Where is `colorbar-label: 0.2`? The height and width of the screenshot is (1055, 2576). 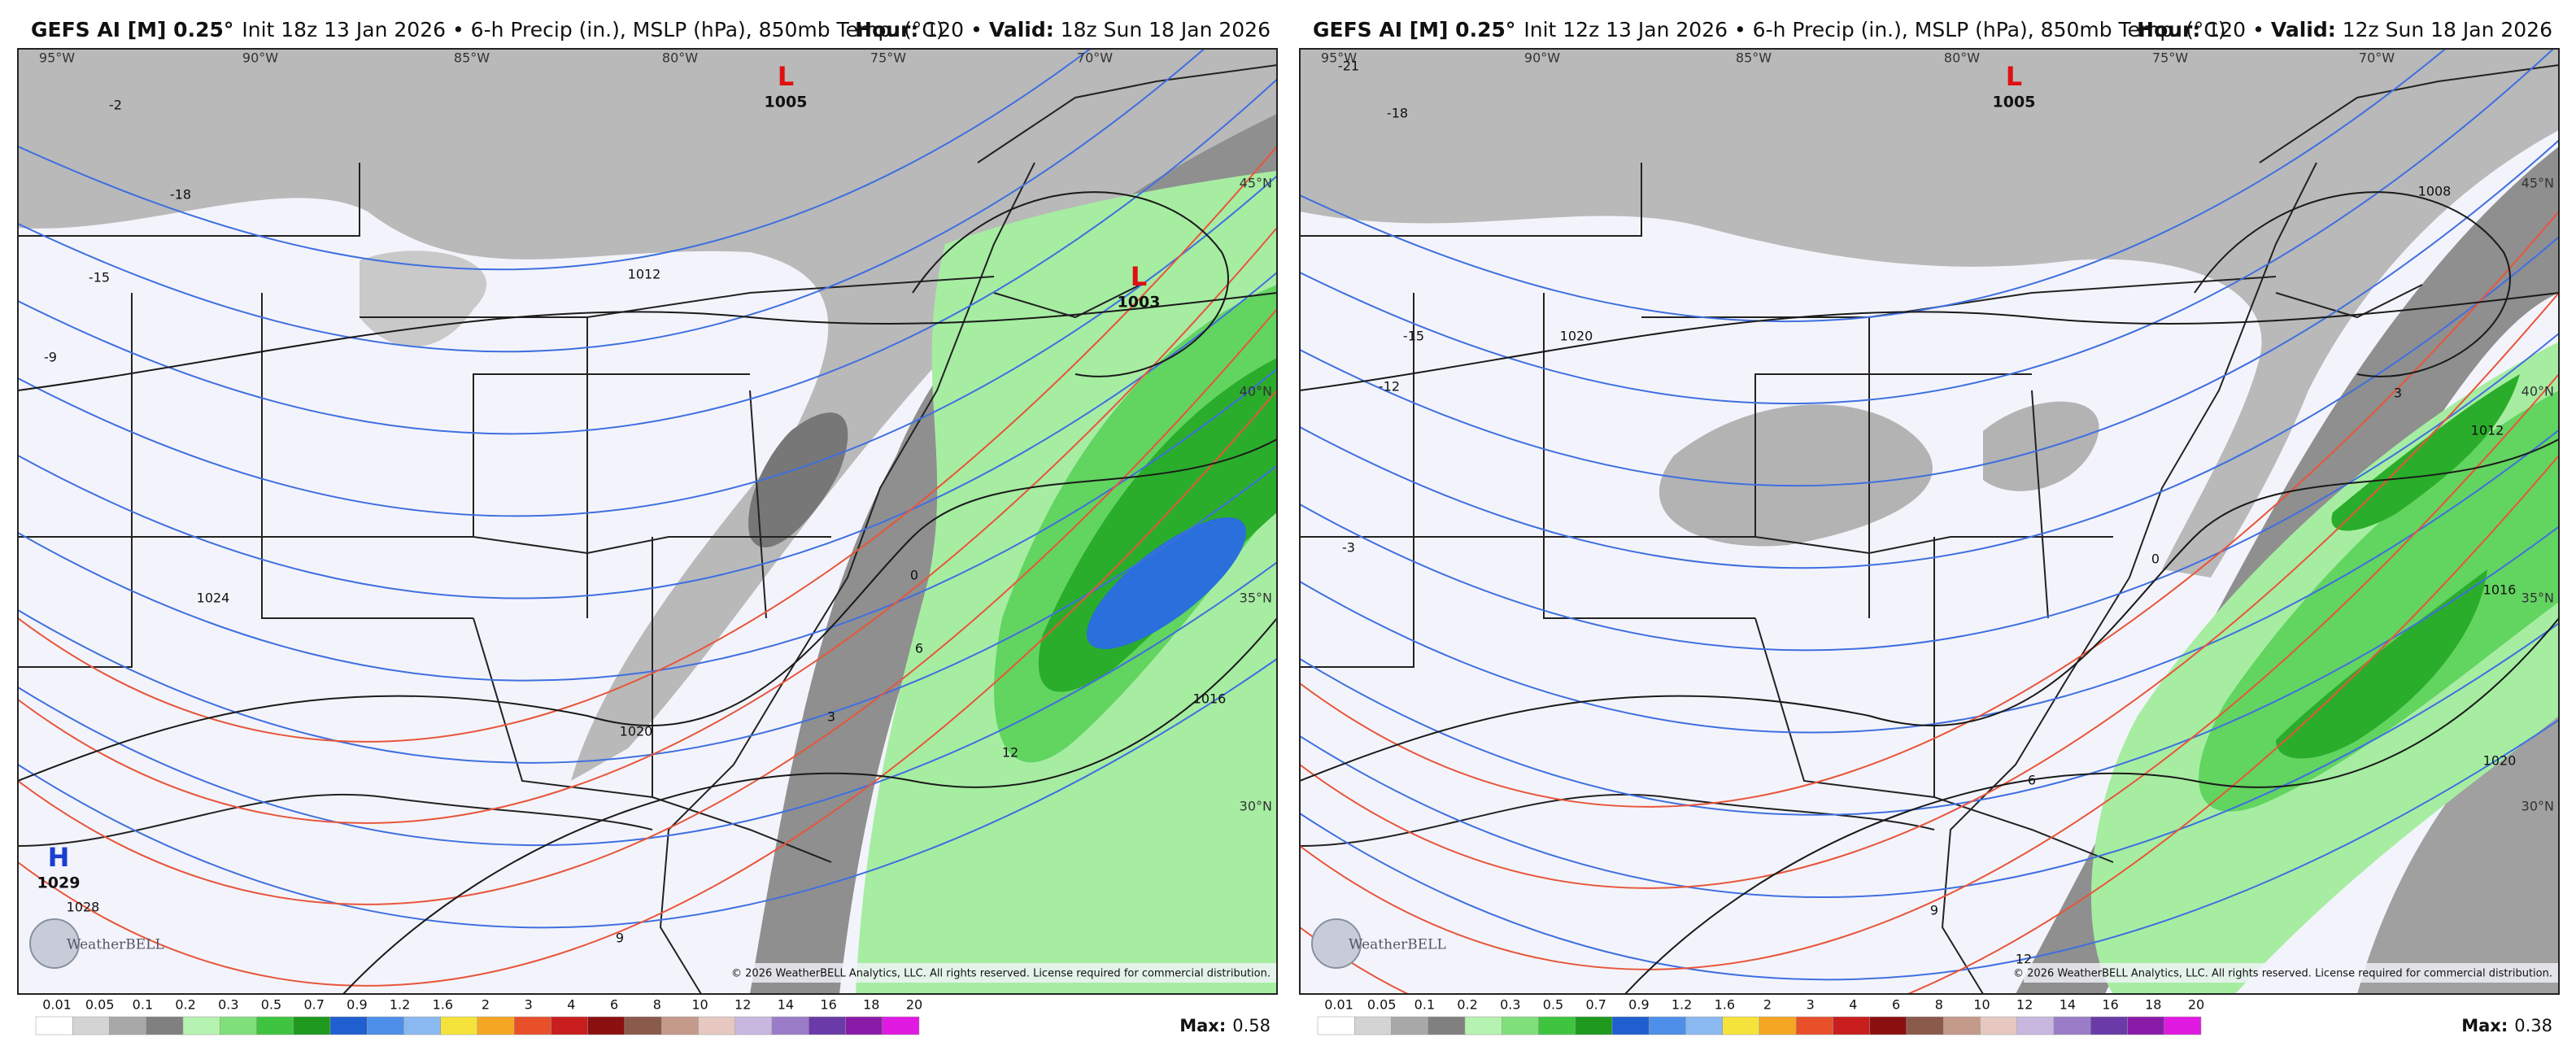 colorbar-label: 0.2 is located at coordinates (1467, 1005).